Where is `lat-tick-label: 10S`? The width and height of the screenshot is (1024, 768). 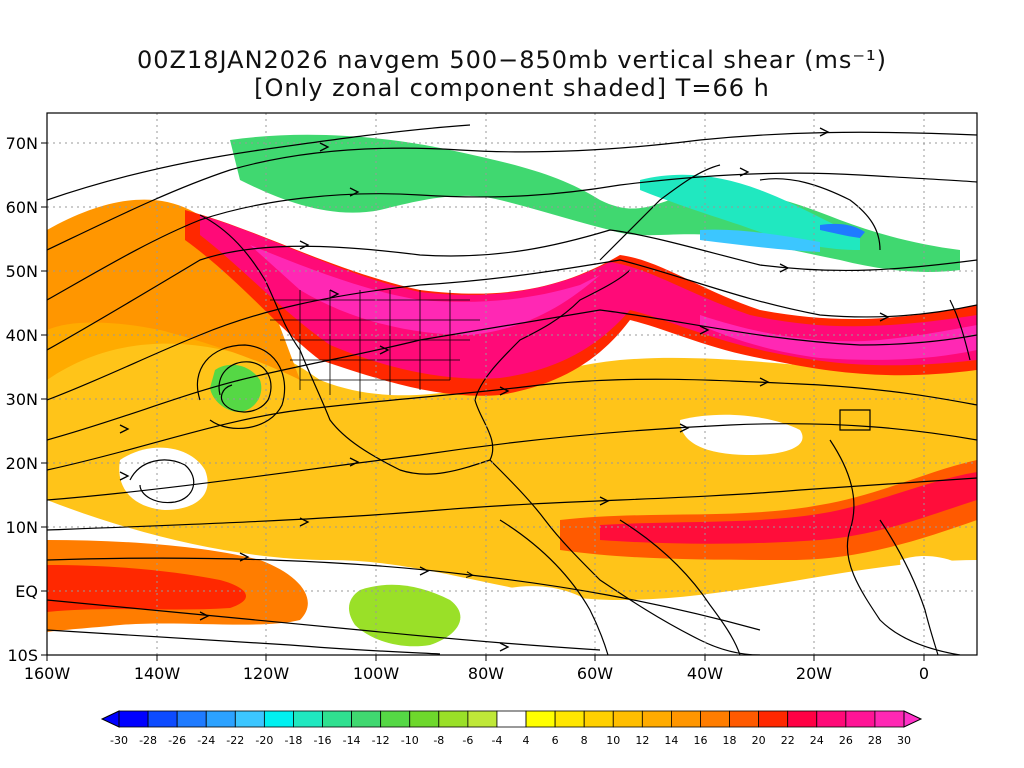 lat-tick-label: 10S is located at coordinates (22, 655).